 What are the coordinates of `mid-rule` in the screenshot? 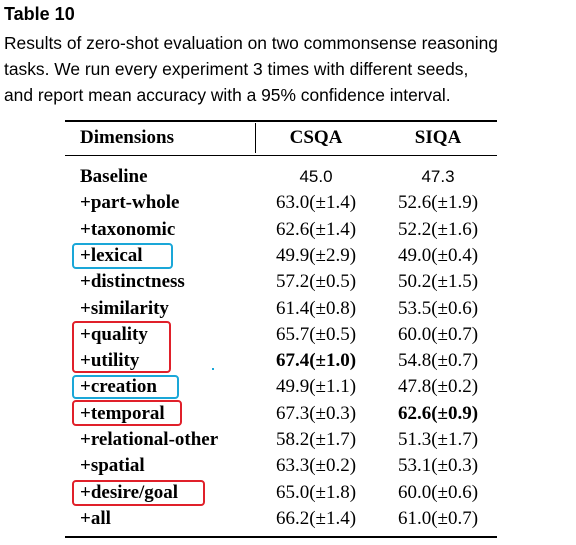 It's located at (281, 155).